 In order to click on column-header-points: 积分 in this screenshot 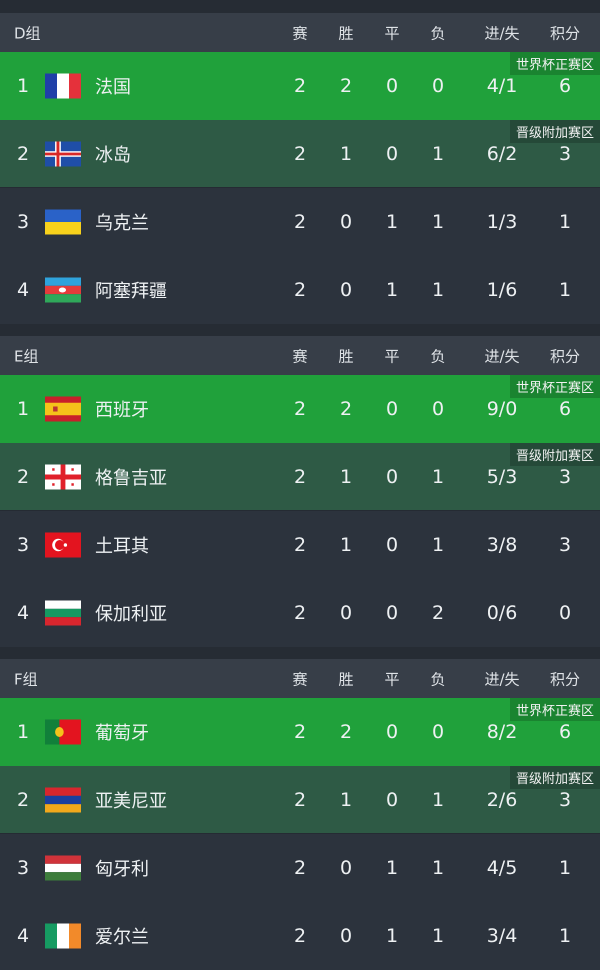, I will do `click(565, 33)`.